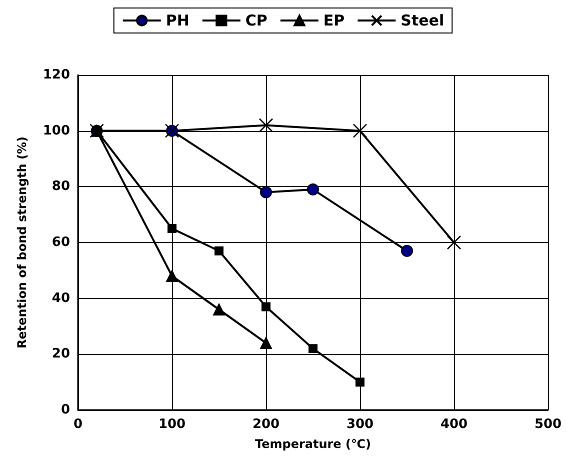 The image size is (566, 472). Describe the element at coordinates (61, 186) in the screenshot. I see `y-tick-label: 80` at that location.